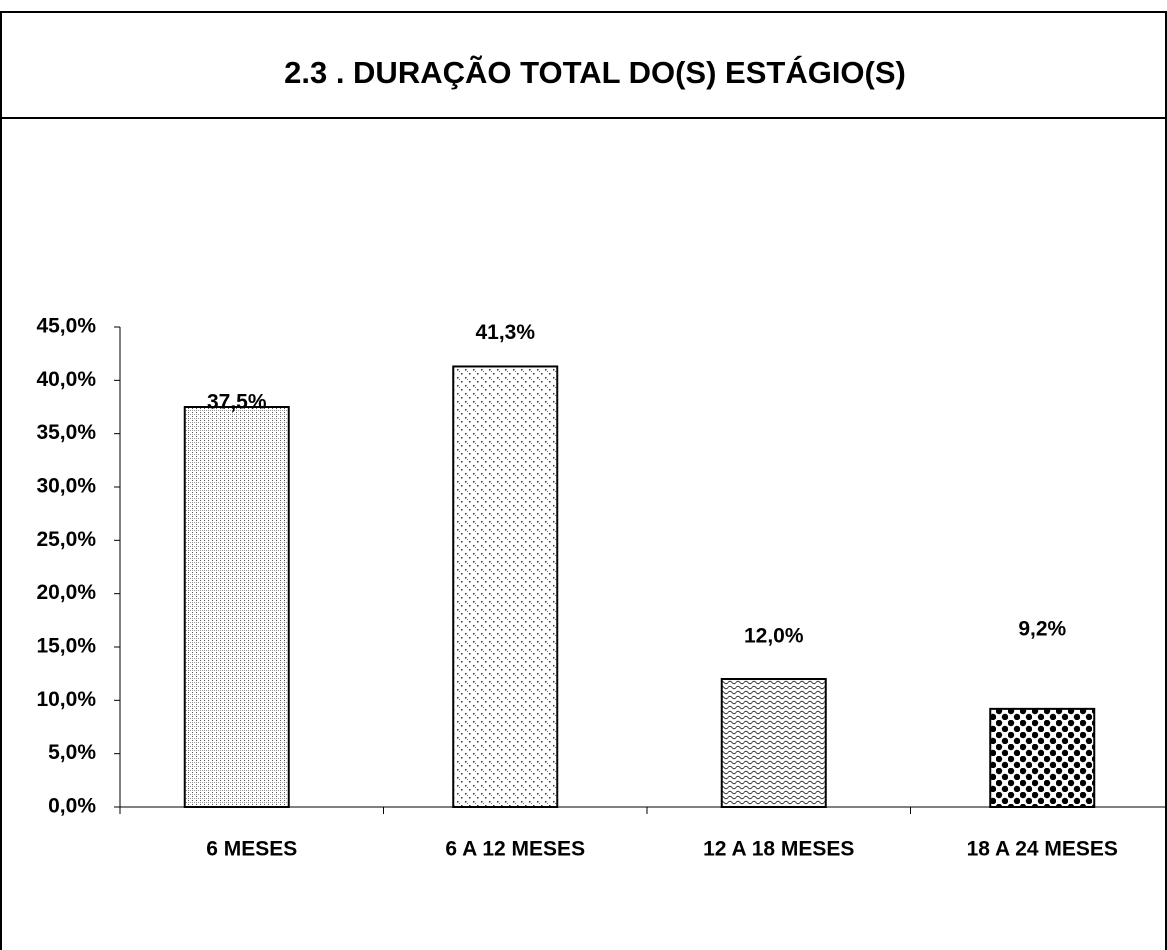  What do you see at coordinates (505, 332) in the screenshot?
I see `value-label: 41,3%` at bounding box center [505, 332].